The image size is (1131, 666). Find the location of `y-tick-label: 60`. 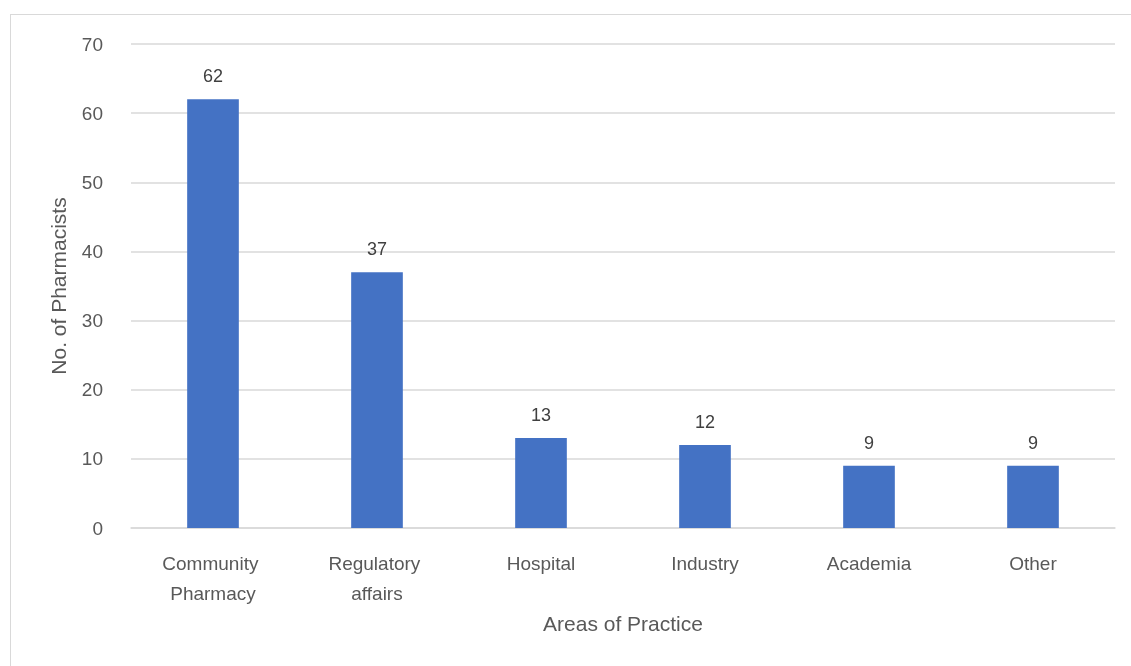

y-tick-label: 60 is located at coordinates (92, 113).